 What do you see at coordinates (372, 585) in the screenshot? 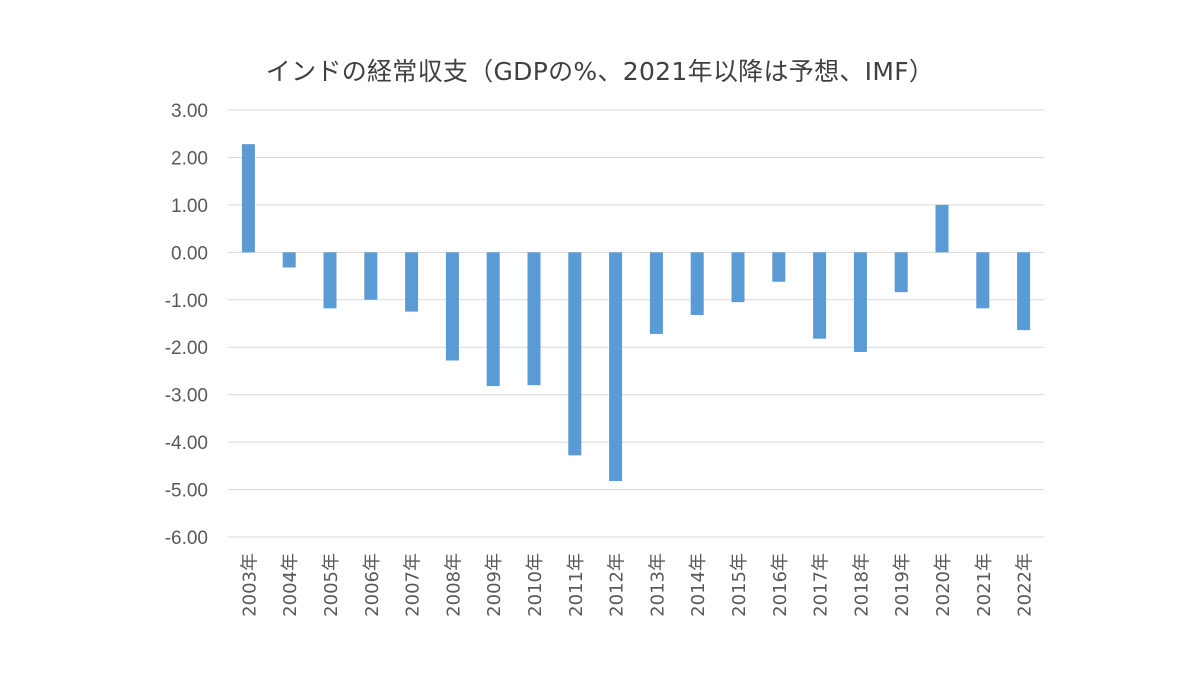
I see `x-category-label: 2006年` at bounding box center [372, 585].